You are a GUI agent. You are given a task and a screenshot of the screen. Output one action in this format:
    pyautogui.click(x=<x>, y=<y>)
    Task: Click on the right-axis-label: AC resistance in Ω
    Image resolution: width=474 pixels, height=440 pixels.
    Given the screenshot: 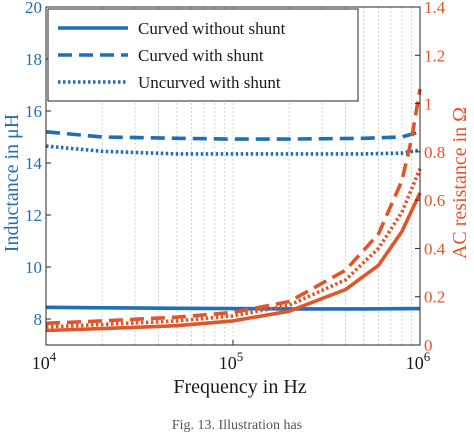 What is the action you would take?
    pyautogui.click(x=460, y=183)
    